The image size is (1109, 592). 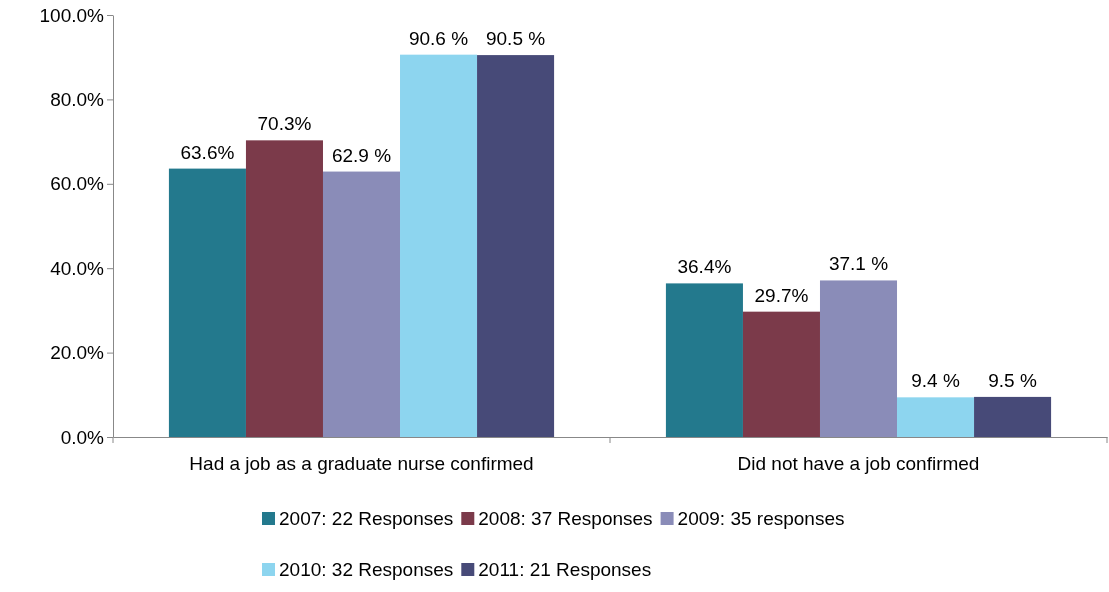 What do you see at coordinates (515, 39) in the screenshot?
I see `data-label: 90.5 %` at bounding box center [515, 39].